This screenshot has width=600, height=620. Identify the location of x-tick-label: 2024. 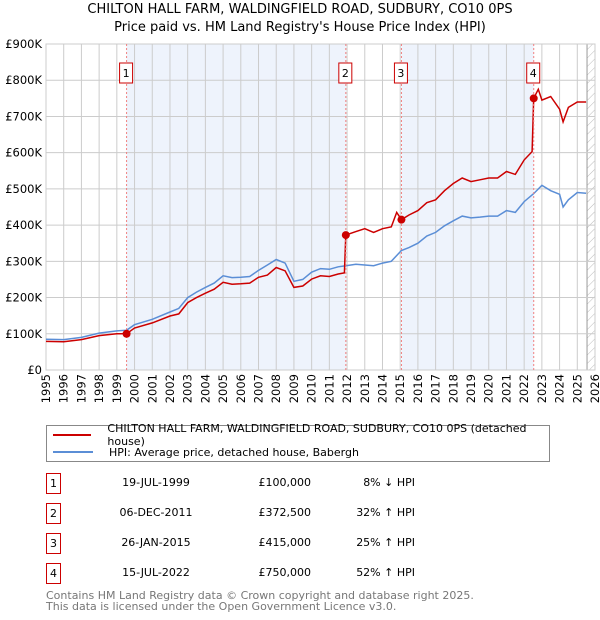
(560, 388).